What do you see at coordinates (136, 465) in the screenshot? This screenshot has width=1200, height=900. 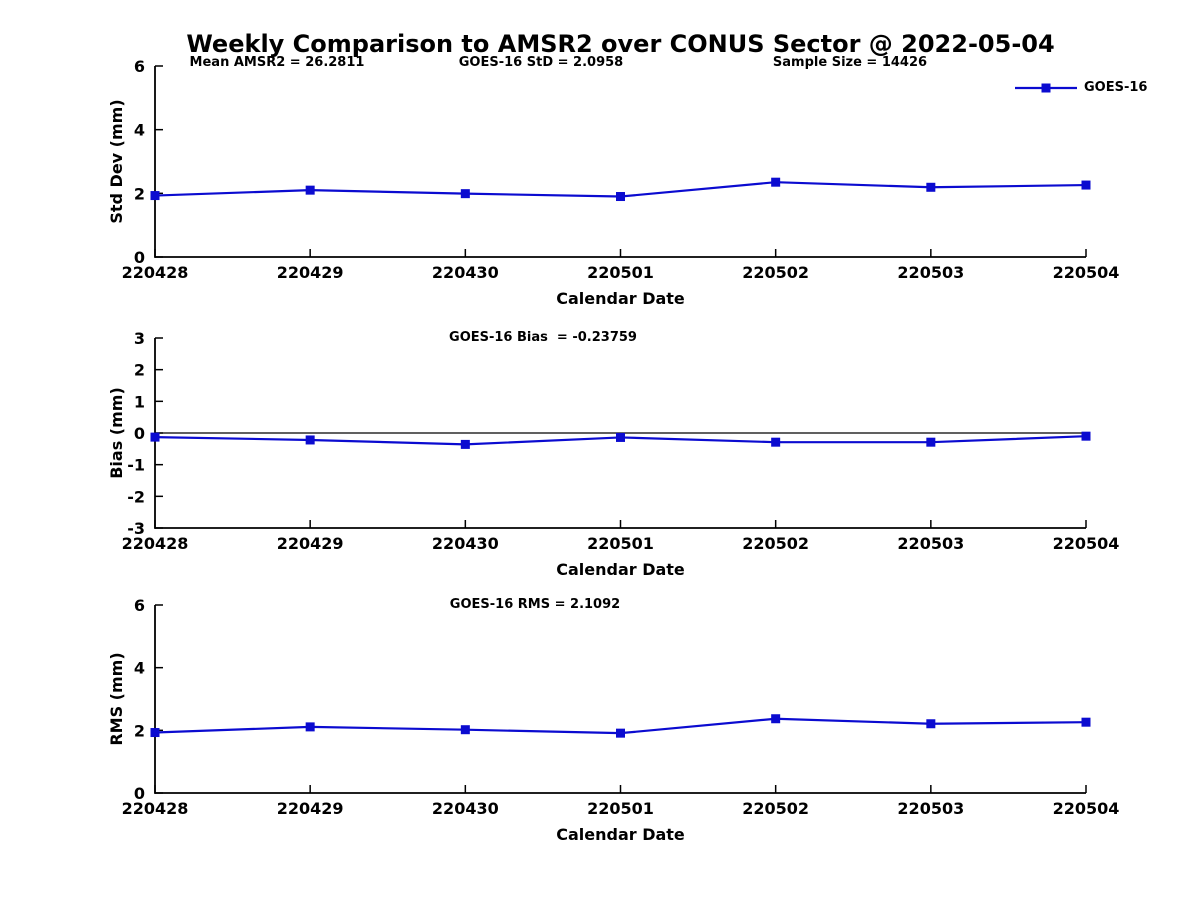 I see `y-axis-tick-label: -1` at bounding box center [136, 465].